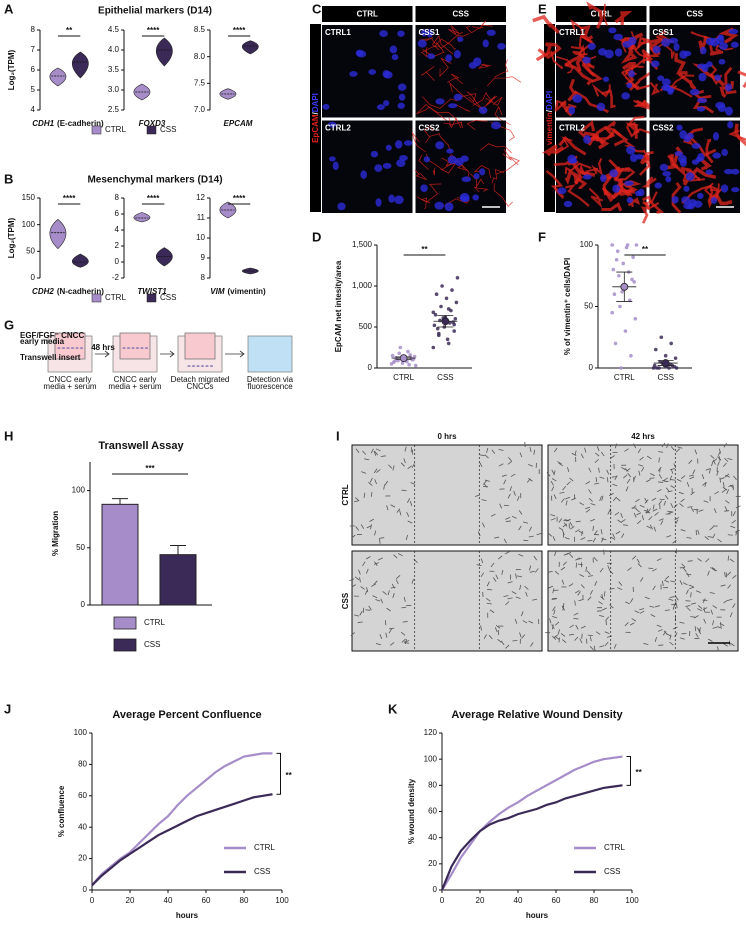  I want to click on image-label: CSS1, so click(663, 32).